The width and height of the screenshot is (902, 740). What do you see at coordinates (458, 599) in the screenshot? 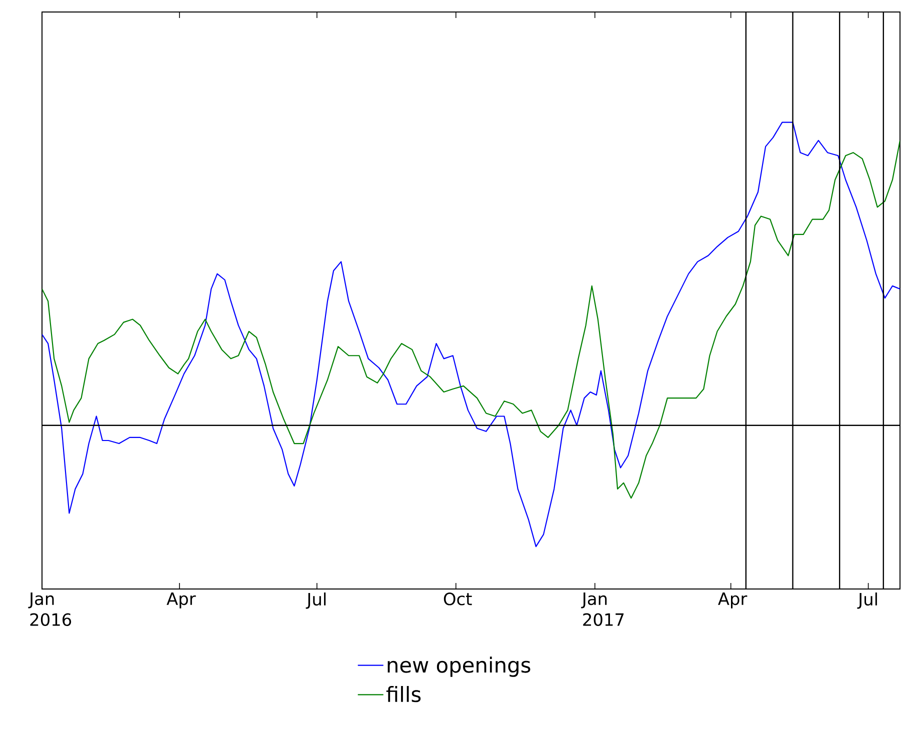
I see `x-tick-label: Oct` at bounding box center [458, 599].